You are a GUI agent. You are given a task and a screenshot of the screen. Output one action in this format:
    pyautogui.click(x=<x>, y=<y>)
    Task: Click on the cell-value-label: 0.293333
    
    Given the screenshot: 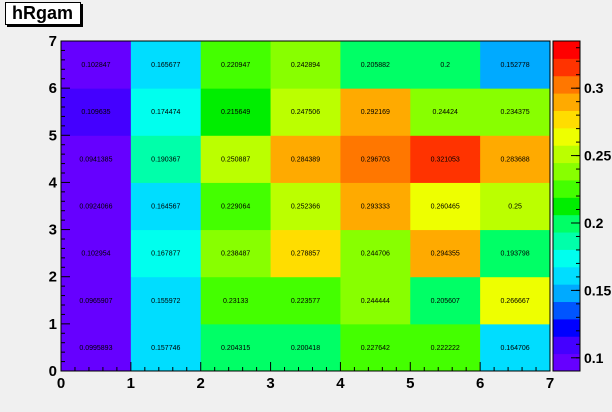 What is the action you would take?
    pyautogui.click(x=375, y=207)
    